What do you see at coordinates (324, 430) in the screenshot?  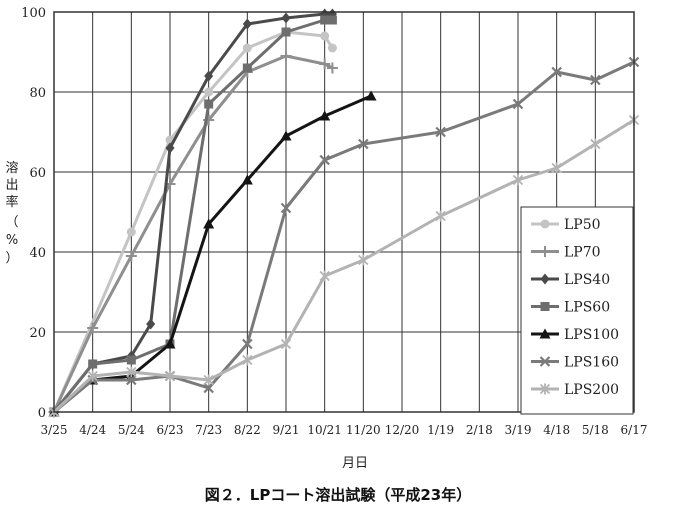 I see `x-tick-label: 10/21` at bounding box center [324, 430].